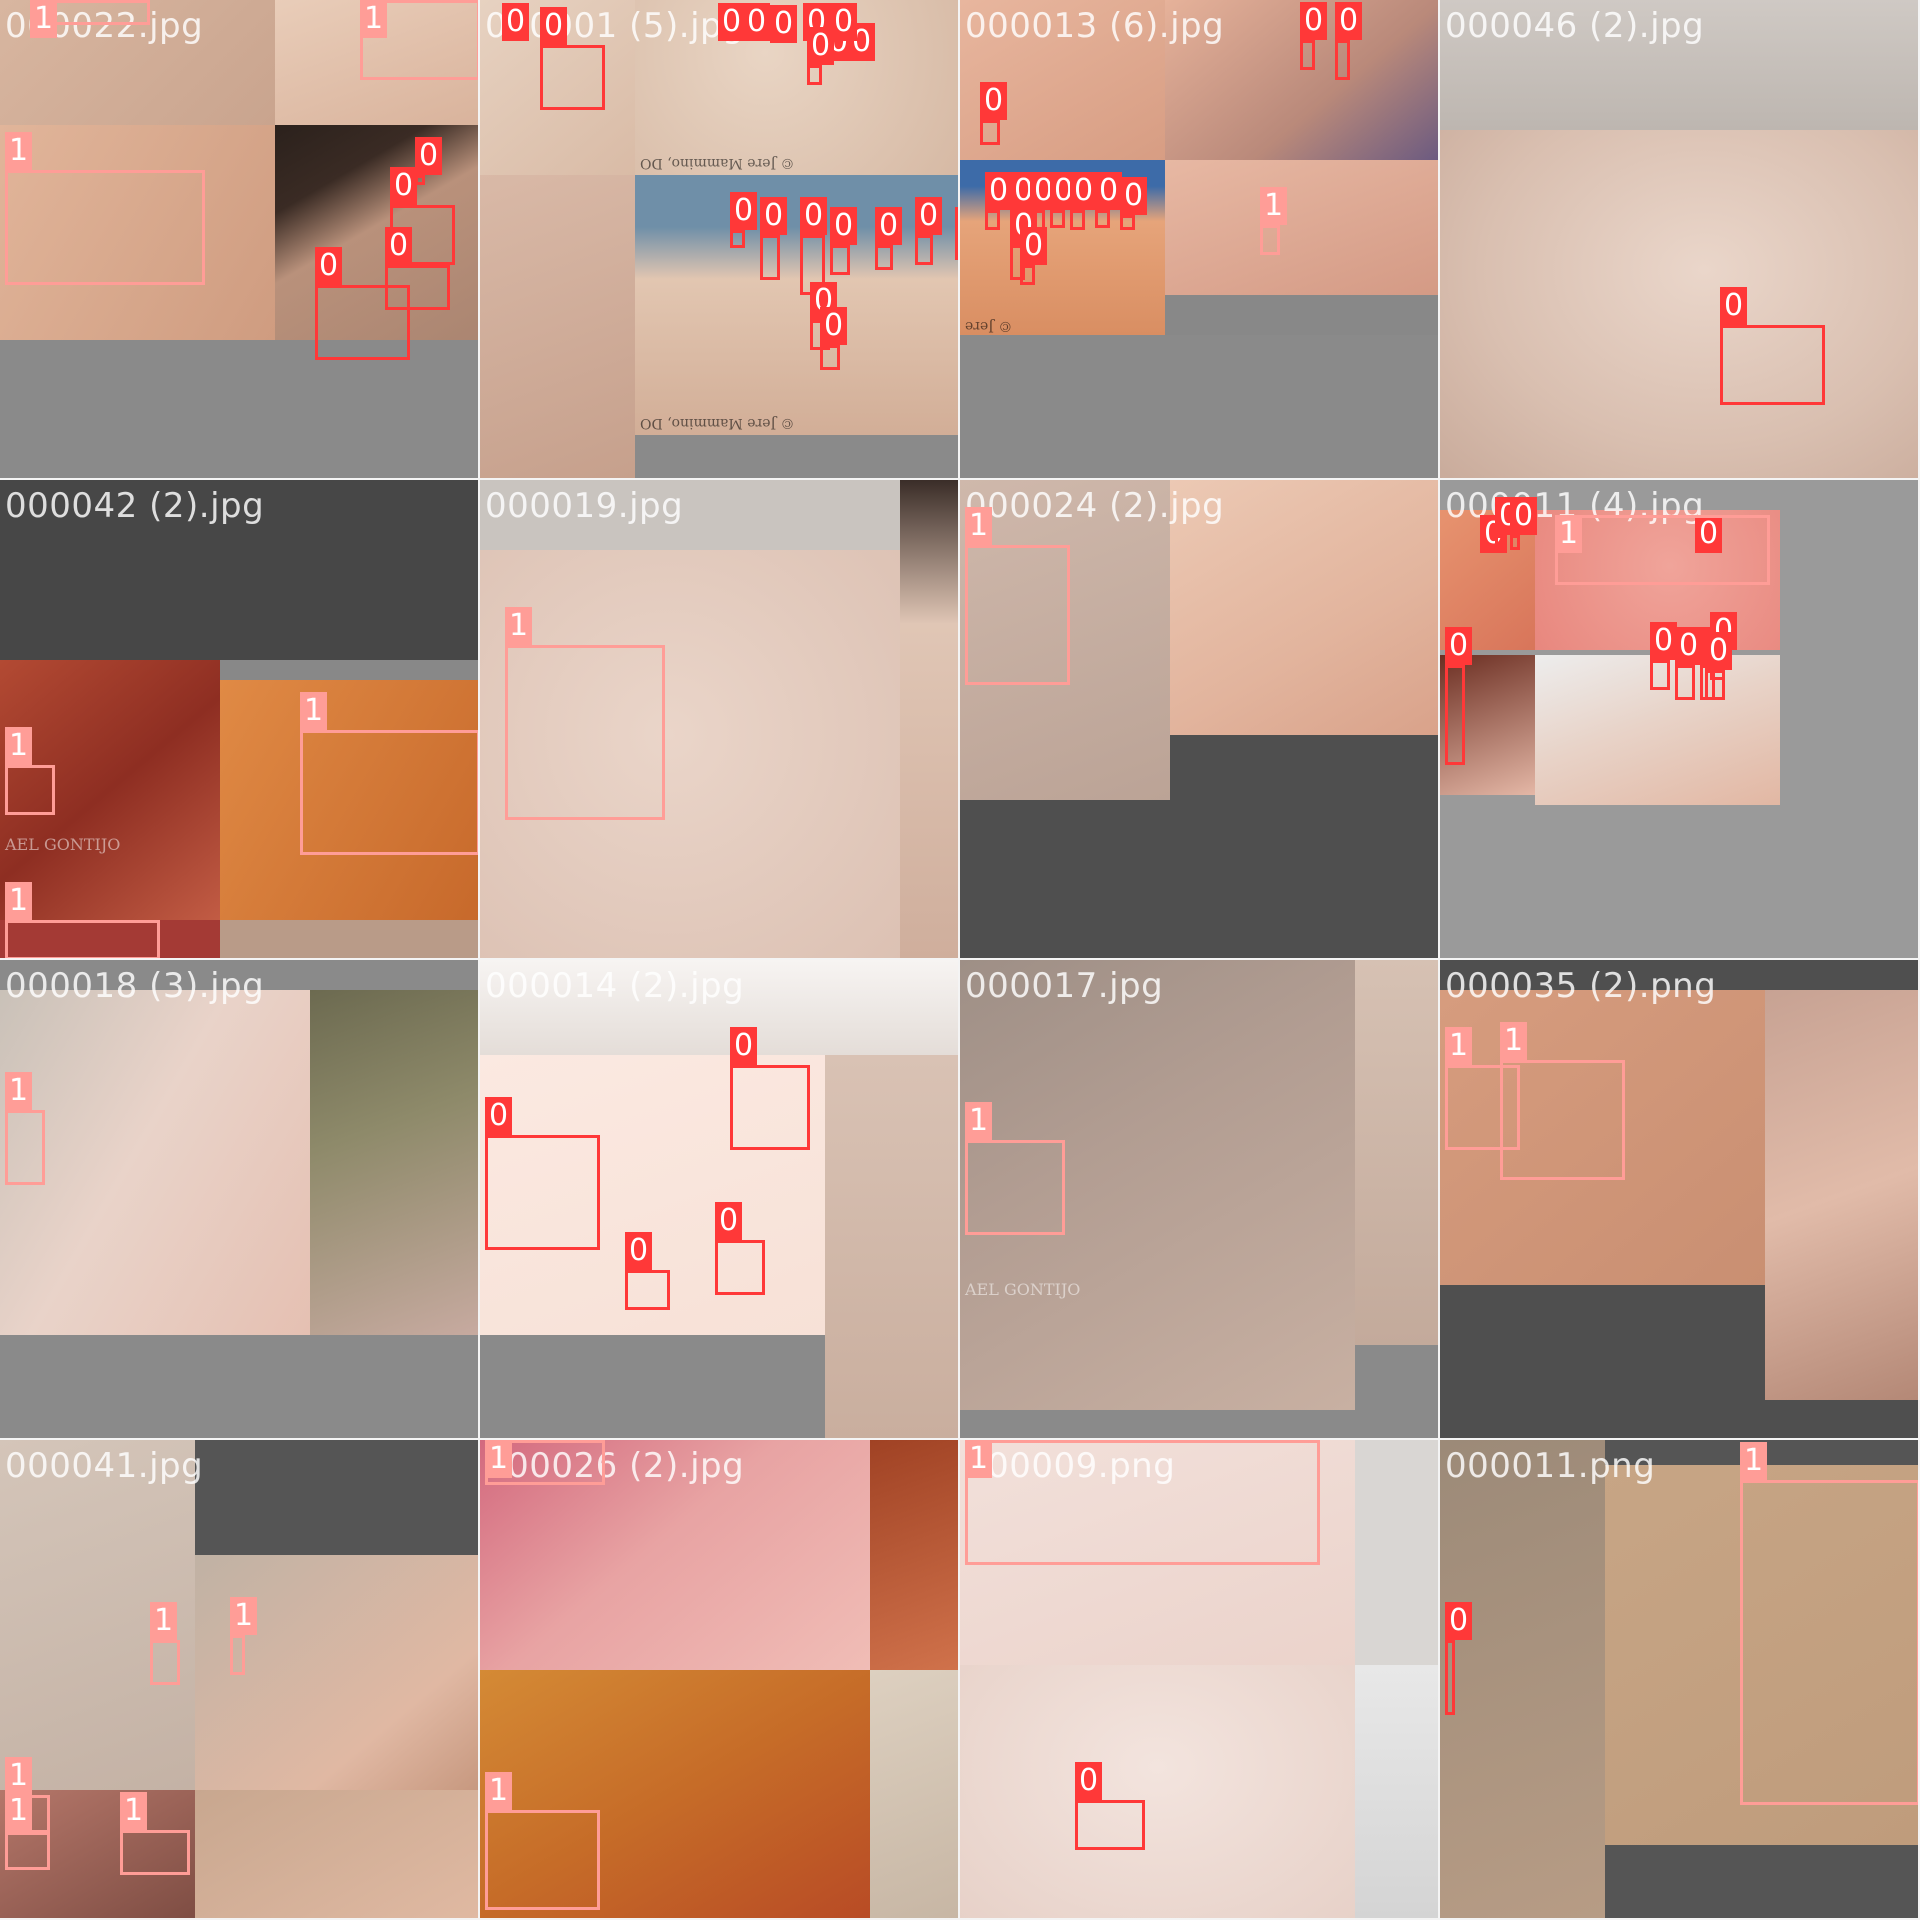  What do you see at coordinates (720, 1200) in the screenshot?
I see `mosaic-tile: 000014 (2).jpg 0 0 0 0` at bounding box center [720, 1200].